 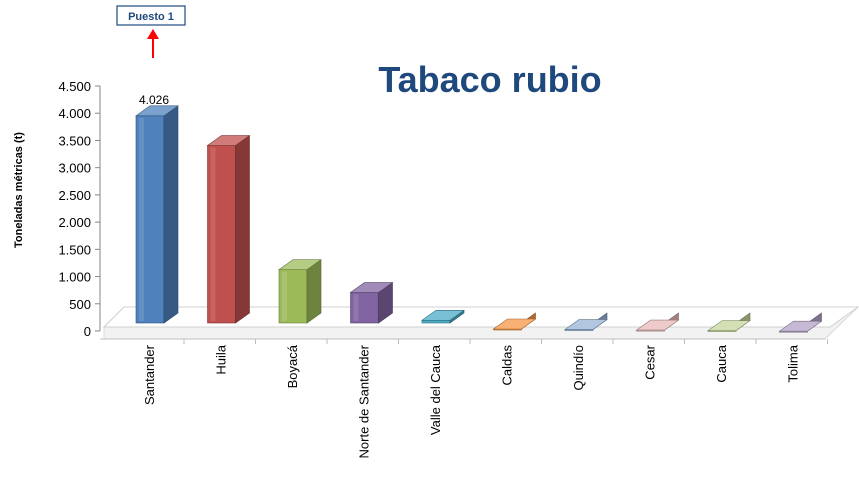 What do you see at coordinates (74, 195) in the screenshot?
I see `y-tick-label: 2.500` at bounding box center [74, 195].